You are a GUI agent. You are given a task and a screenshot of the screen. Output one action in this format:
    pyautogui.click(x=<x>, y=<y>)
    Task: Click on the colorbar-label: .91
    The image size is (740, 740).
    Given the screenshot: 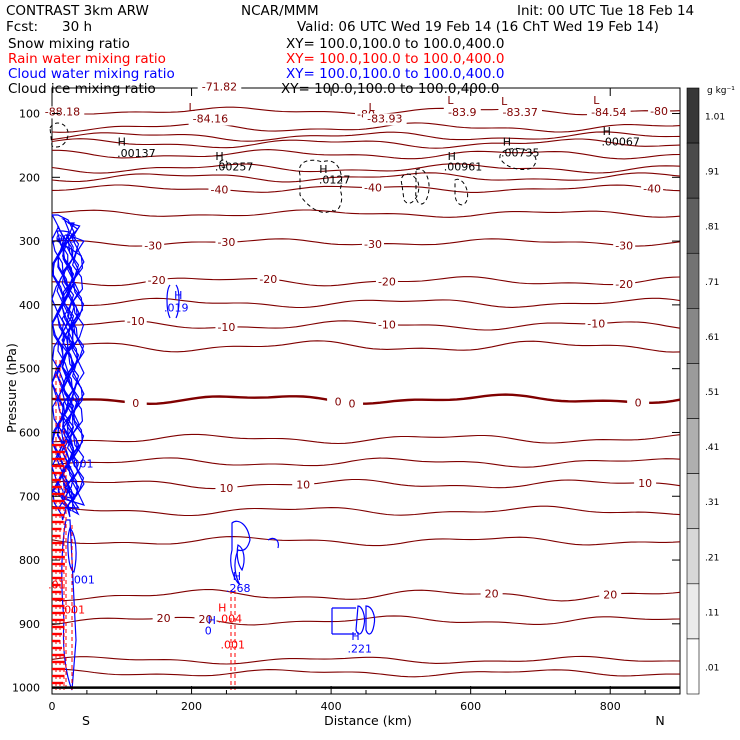 What is the action you would take?
    pyautogui.click(x=712, y=173)
    